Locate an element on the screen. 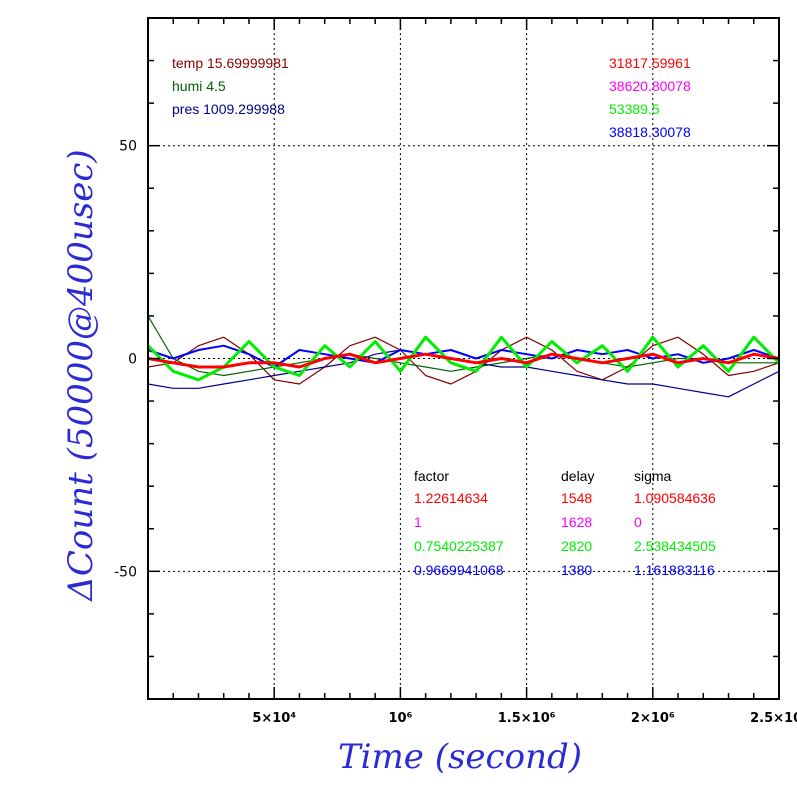  env-annotation: pres 1009.299988 is located at coordinates (228, 109).